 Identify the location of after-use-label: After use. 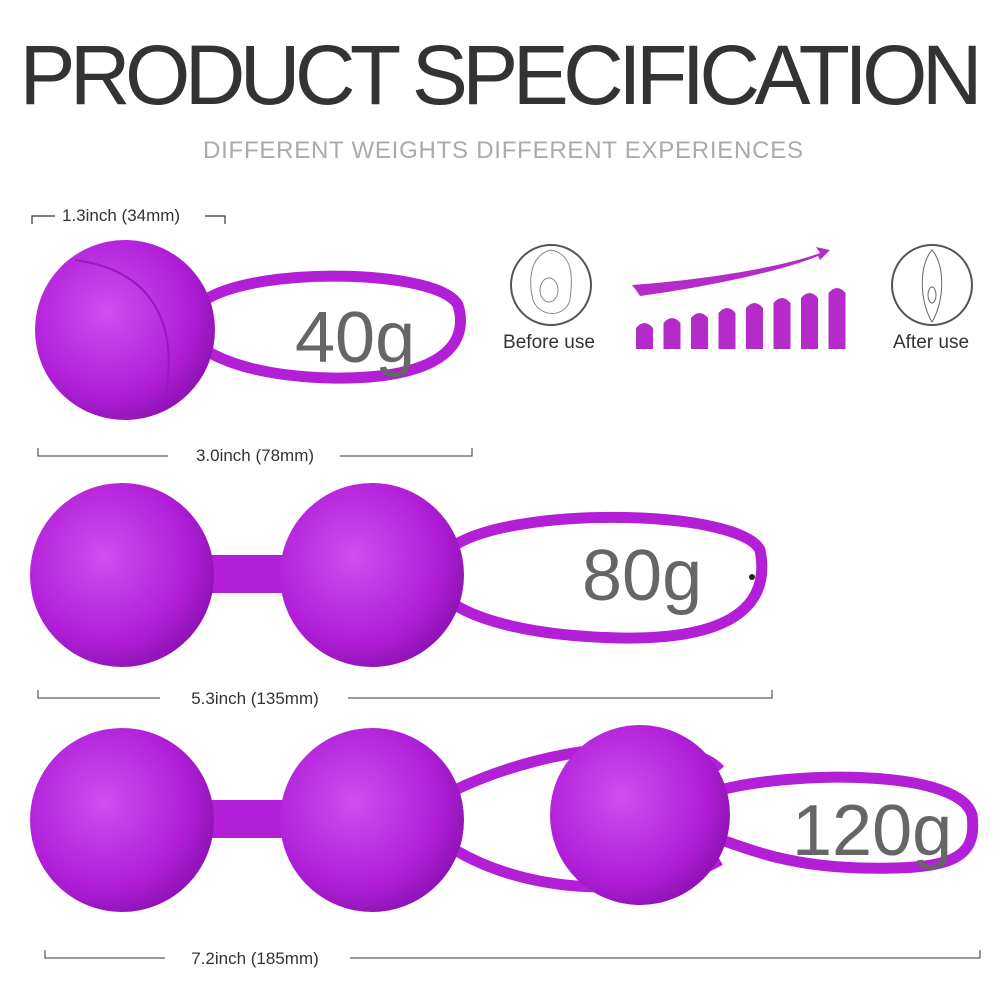
(931, 342).